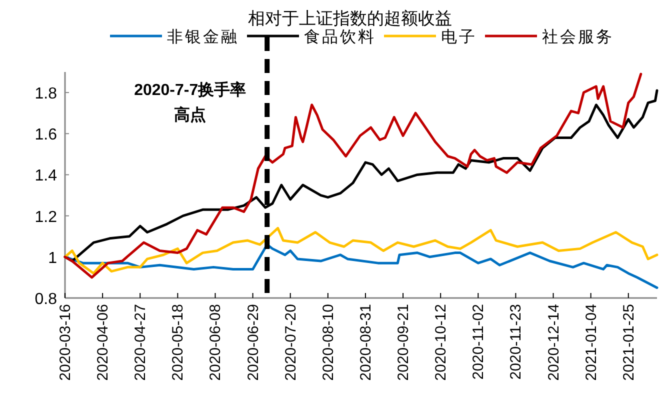  What do you see at coordinates (365, 342) in the screenshot?
I see `x-tick-label: 2020-08-31` at bounding box center [365, 342].